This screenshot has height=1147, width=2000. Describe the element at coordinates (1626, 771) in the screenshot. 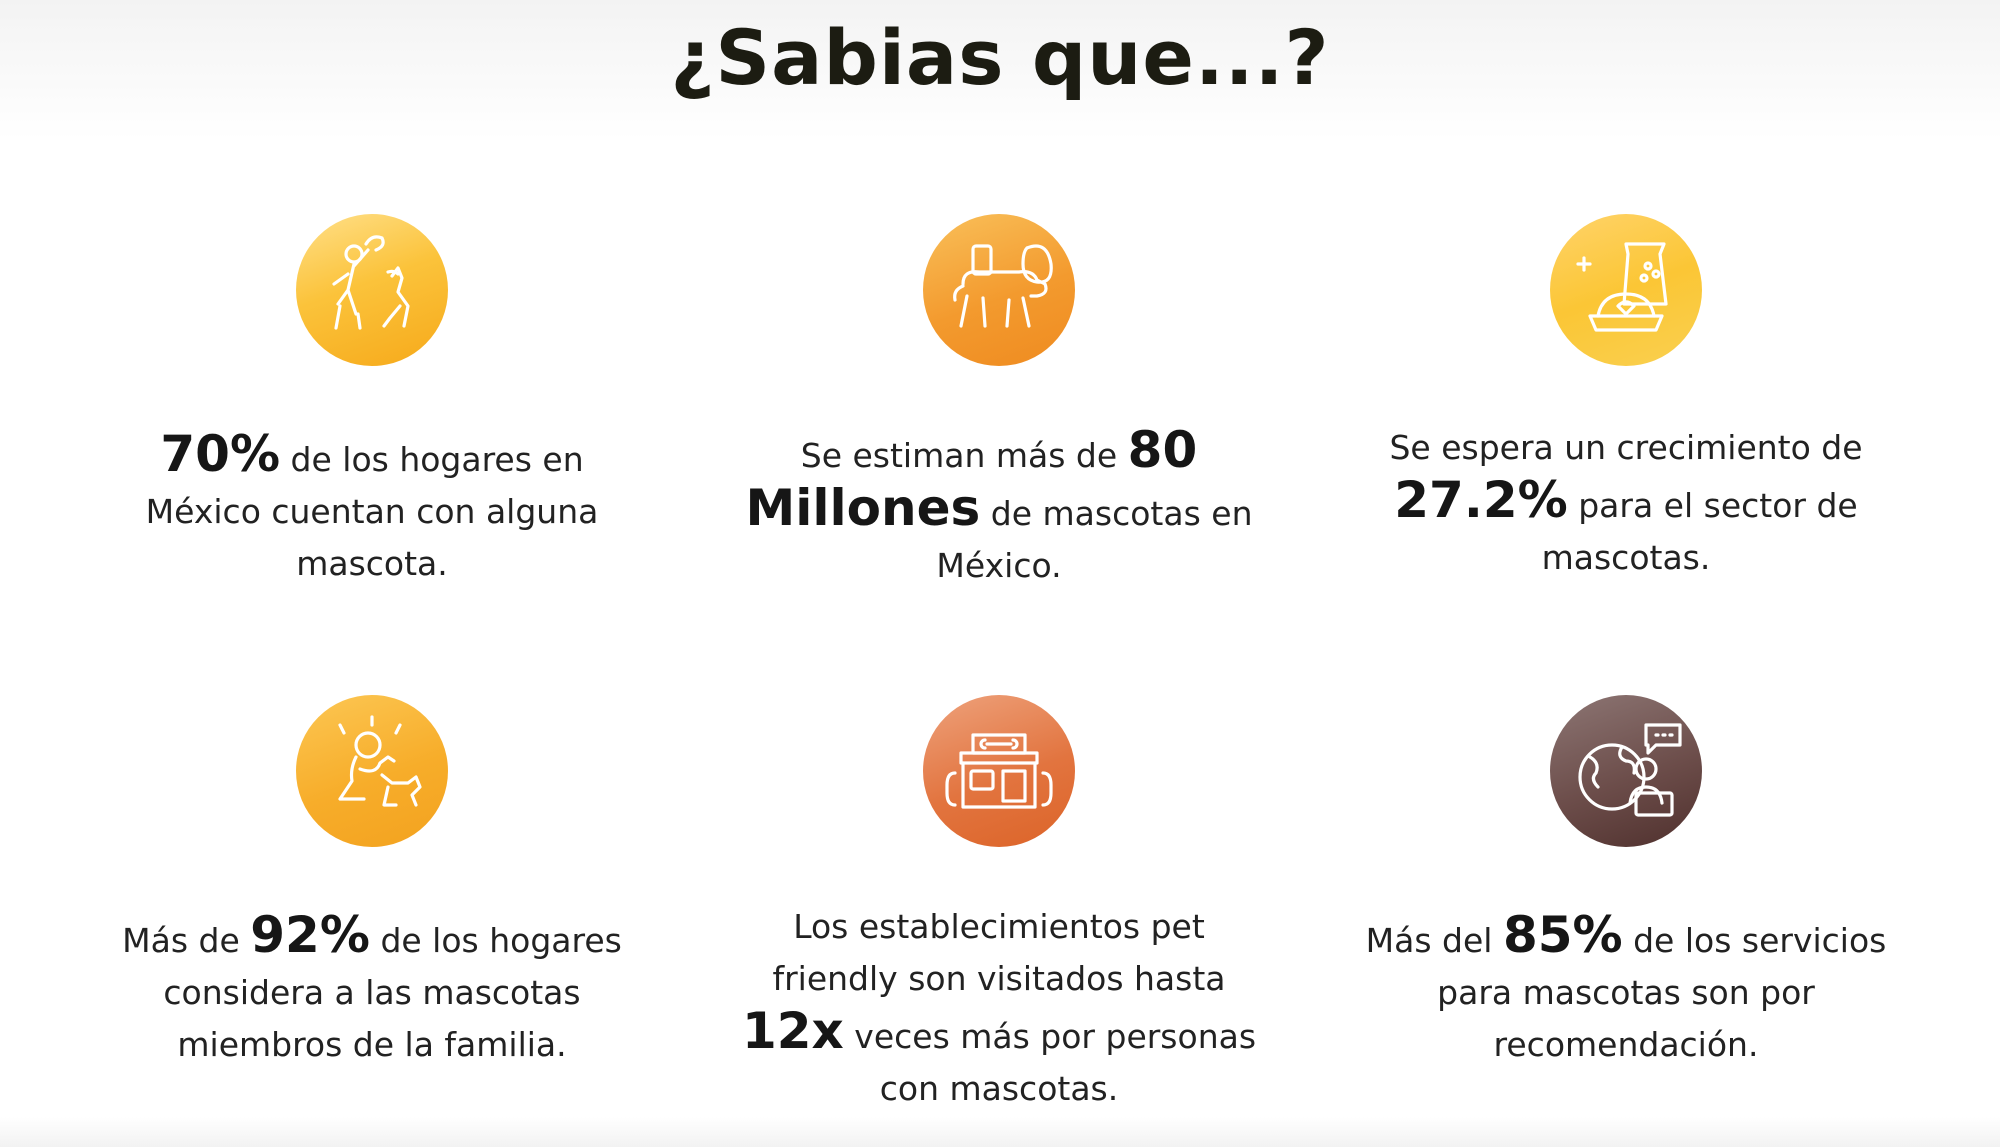

I see `globe-person-chat-icon` at that location.